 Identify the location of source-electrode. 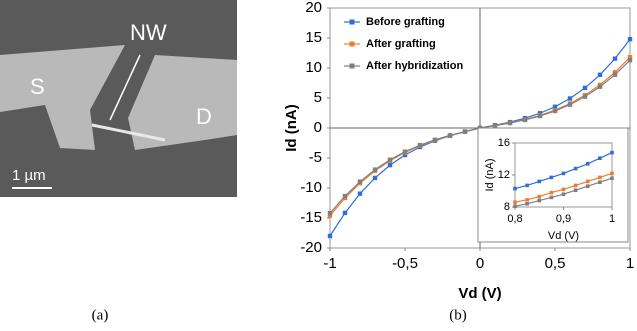
(62, 97).